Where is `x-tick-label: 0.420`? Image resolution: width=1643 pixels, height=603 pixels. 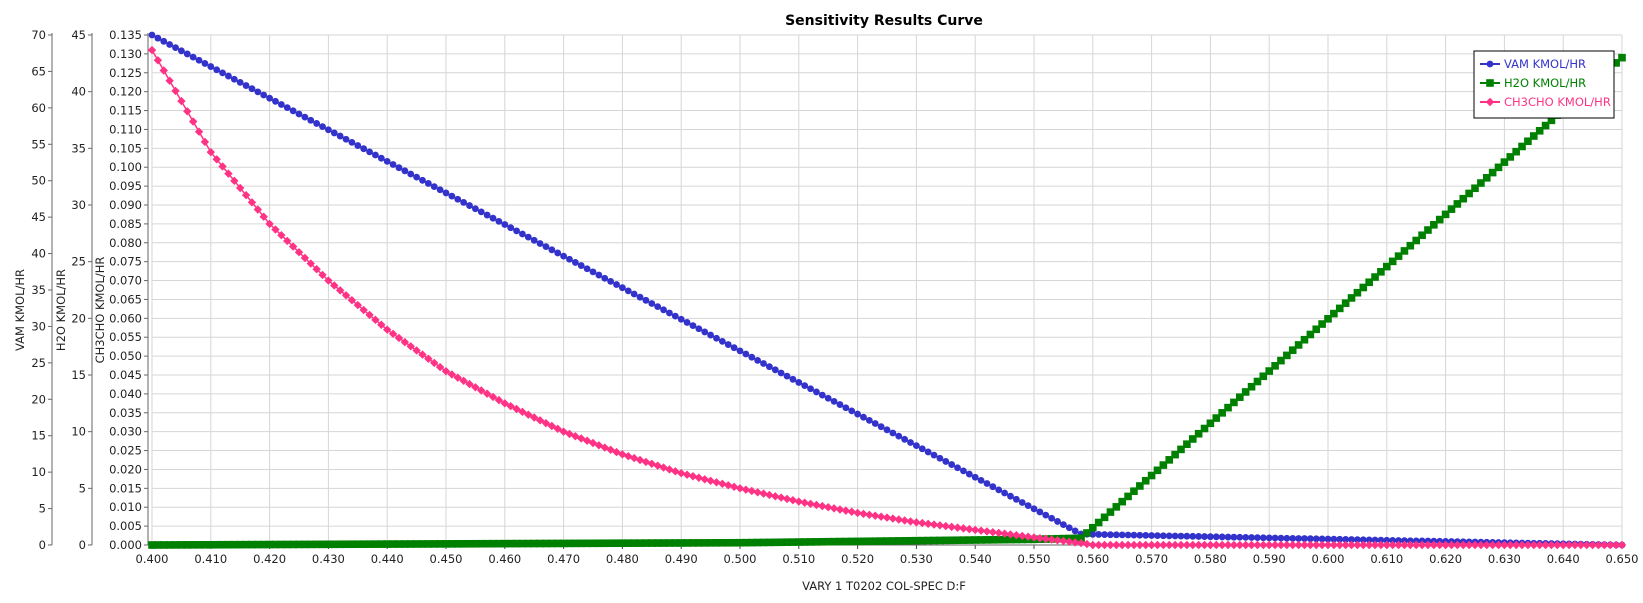 x-tick-label: 0.420 is located at coordinates (269, 559).